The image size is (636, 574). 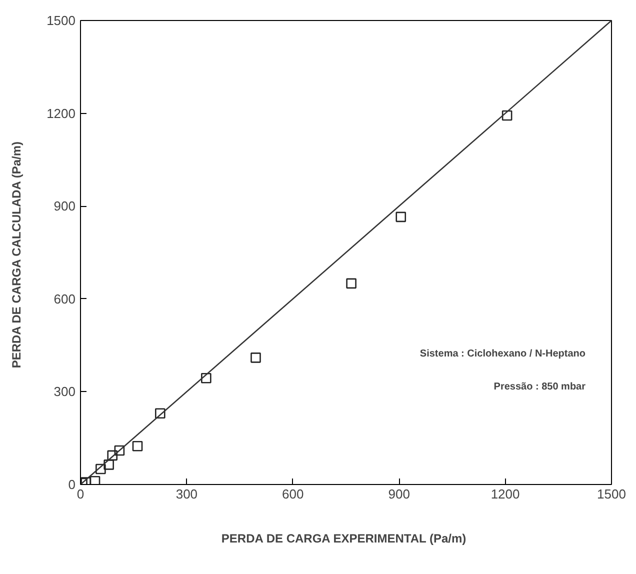 What do you see at coordinates (503, 354) in the screenshot?
I see `annotation: Sistema : Ciclohexano / N-Heptano` at bounding box center [503, 354].